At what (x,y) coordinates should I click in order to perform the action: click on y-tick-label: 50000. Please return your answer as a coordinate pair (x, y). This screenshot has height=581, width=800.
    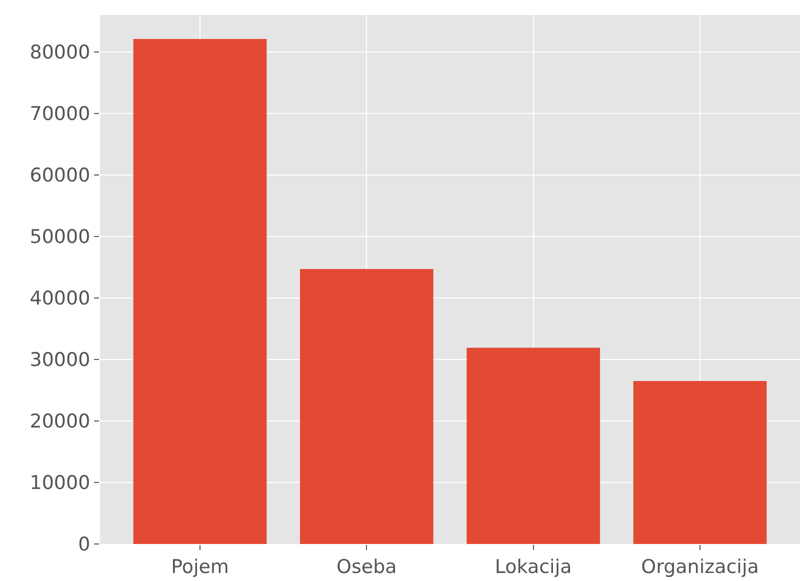
    Looking at the image, I should click on (60, 237).